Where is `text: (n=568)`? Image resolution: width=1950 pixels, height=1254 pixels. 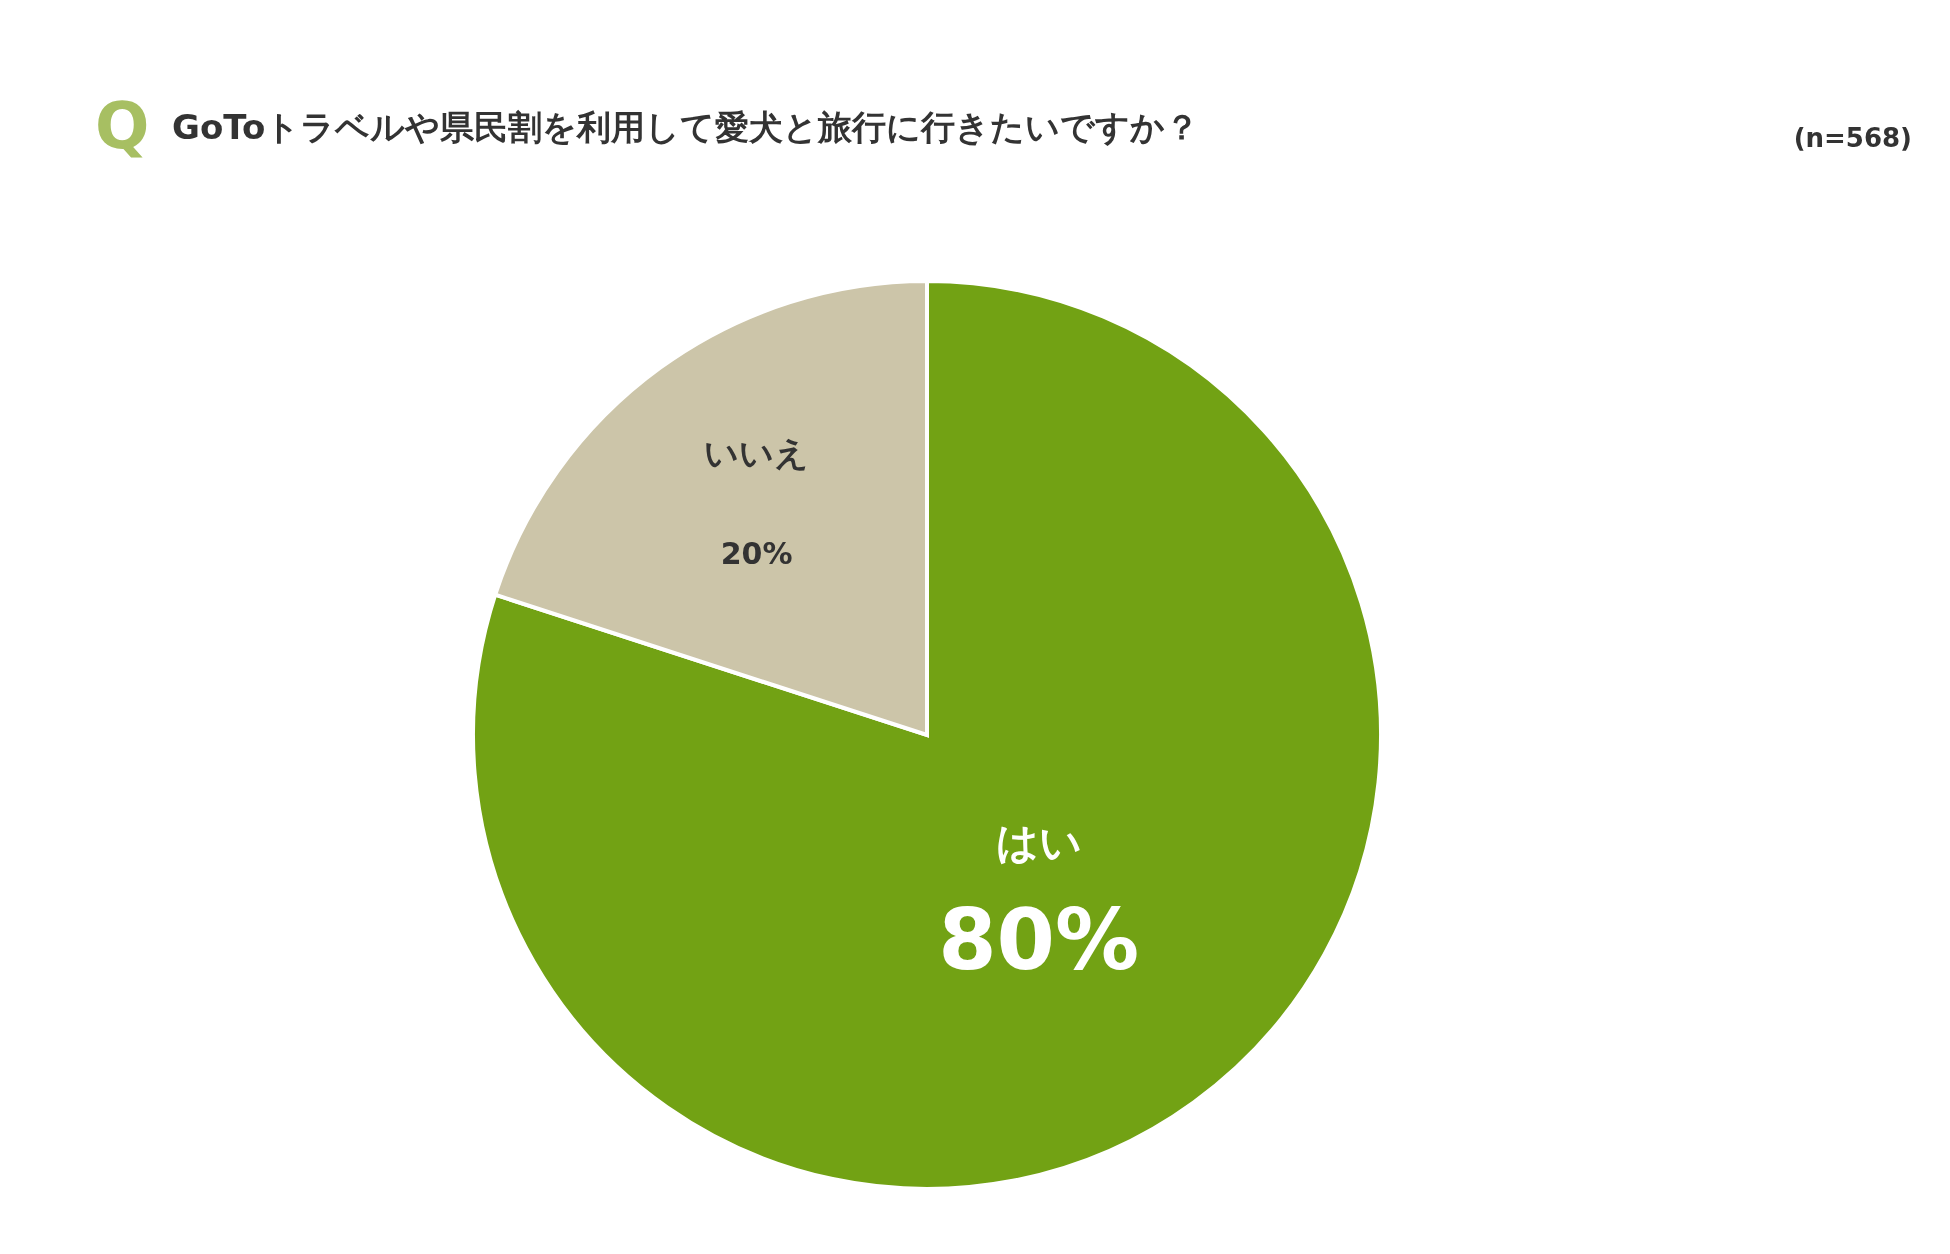 text: (n=568) is located at coordinates (1852, 138).